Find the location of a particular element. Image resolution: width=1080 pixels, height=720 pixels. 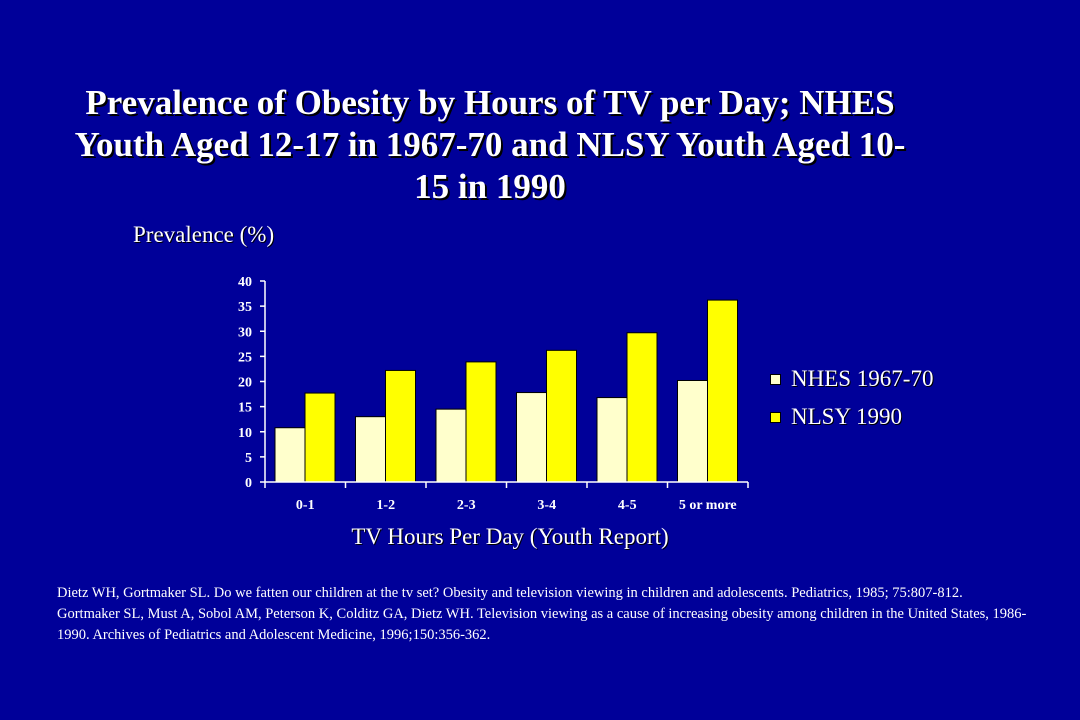

y-tick-label-4: 20 is located at coordinates (245, 383).